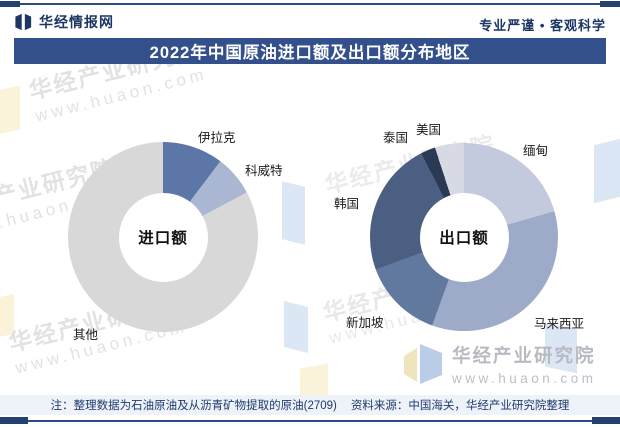 The image size is (620, 427). I want to click on export-donut-center-label: 出口额, so click(464, 238).